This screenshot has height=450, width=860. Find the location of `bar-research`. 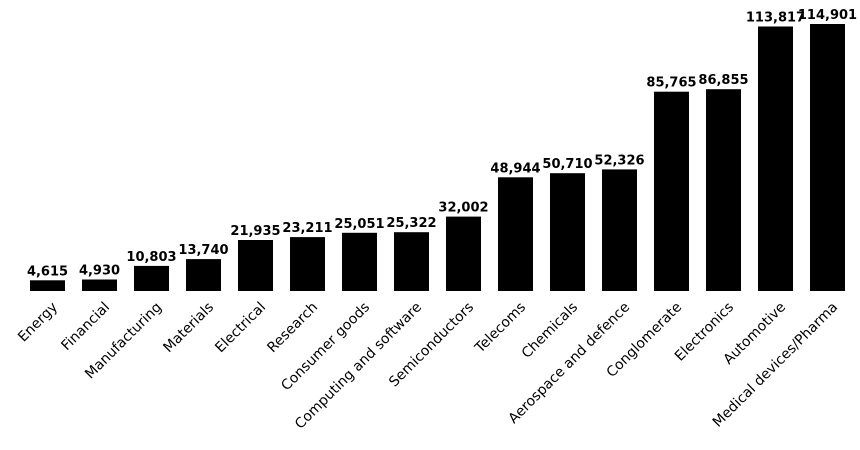

bar-research is located at coordinates (307, 264).